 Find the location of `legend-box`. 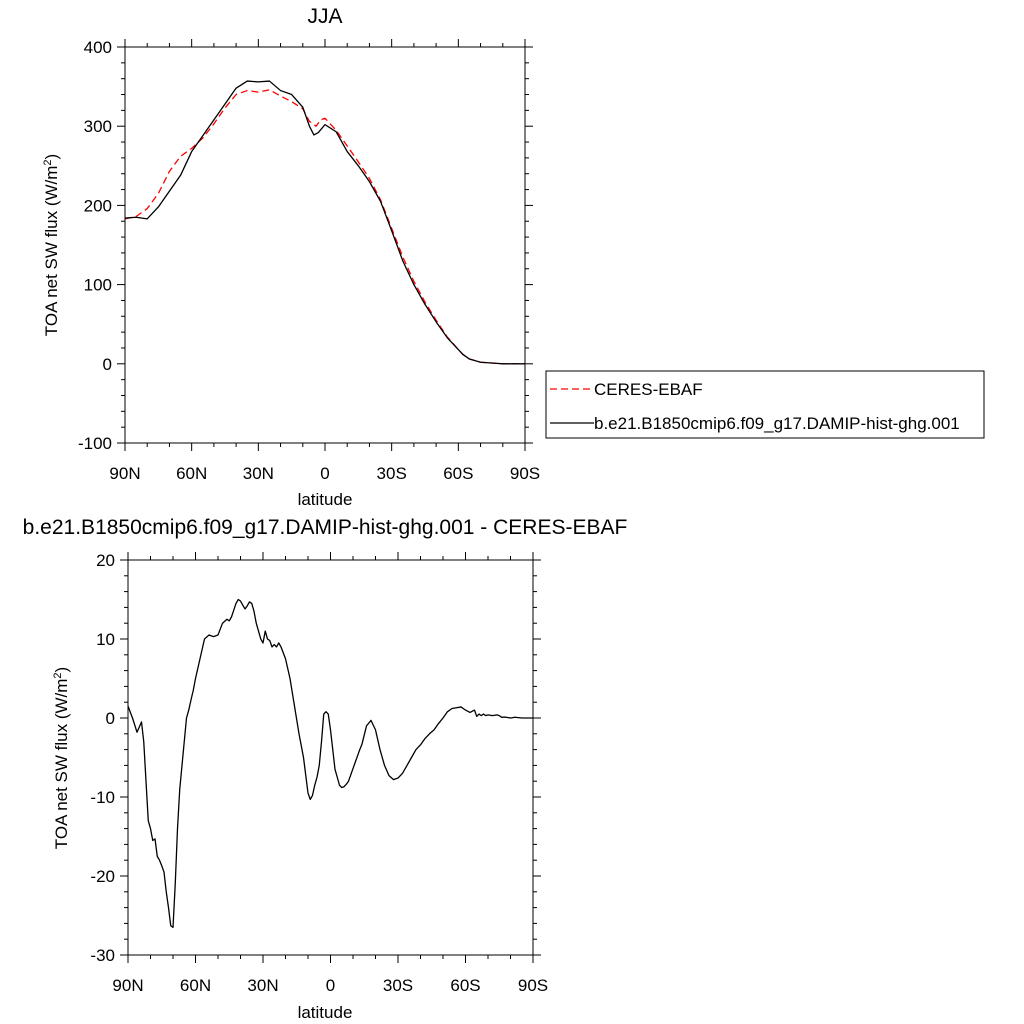

legend-box is located at coordinates (765, 404).